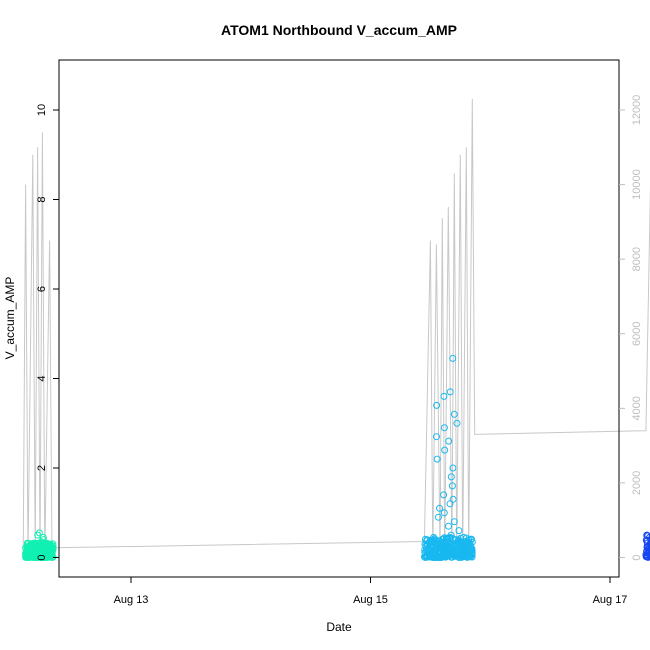 Image resolution: width=650 pixels, height=650 pixels. I want to click on y-axis-left: 0 2 4 6 8 10, so click(47, 332).